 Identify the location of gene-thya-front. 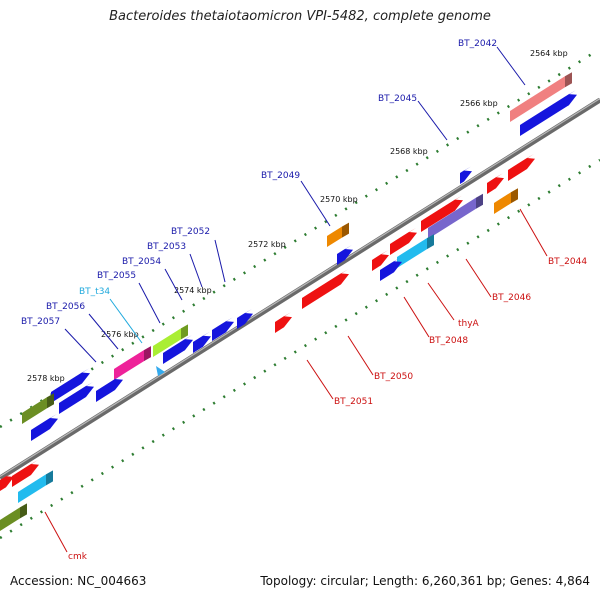
(412, 253).